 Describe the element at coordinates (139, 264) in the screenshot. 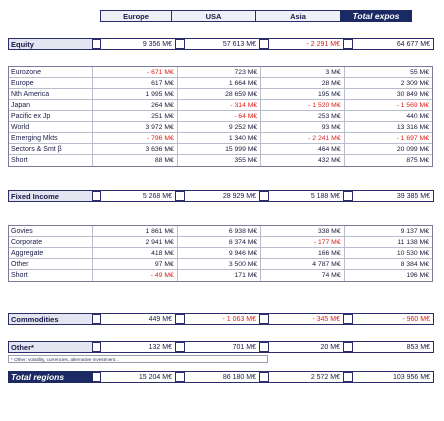

I see `row-value-europe: 97 M€` at that location.